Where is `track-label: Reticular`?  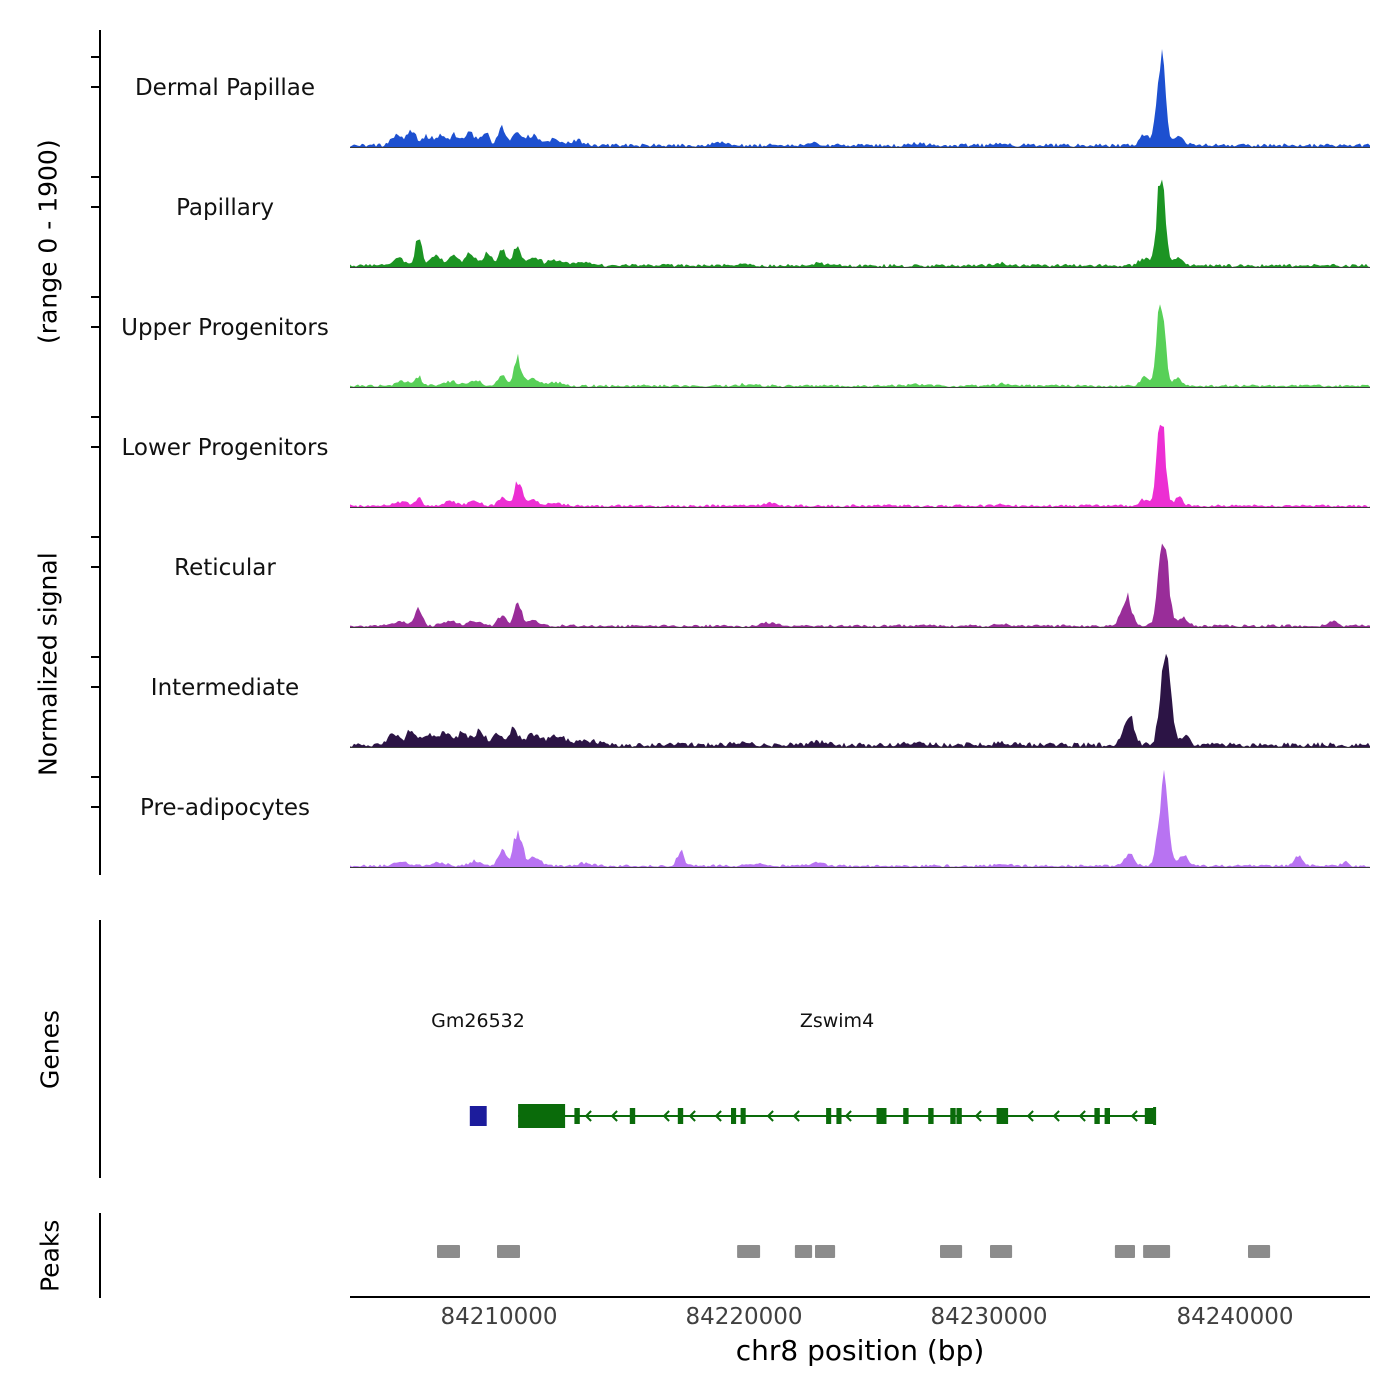
track-label: Reticular is located at coordinates (225, 568).